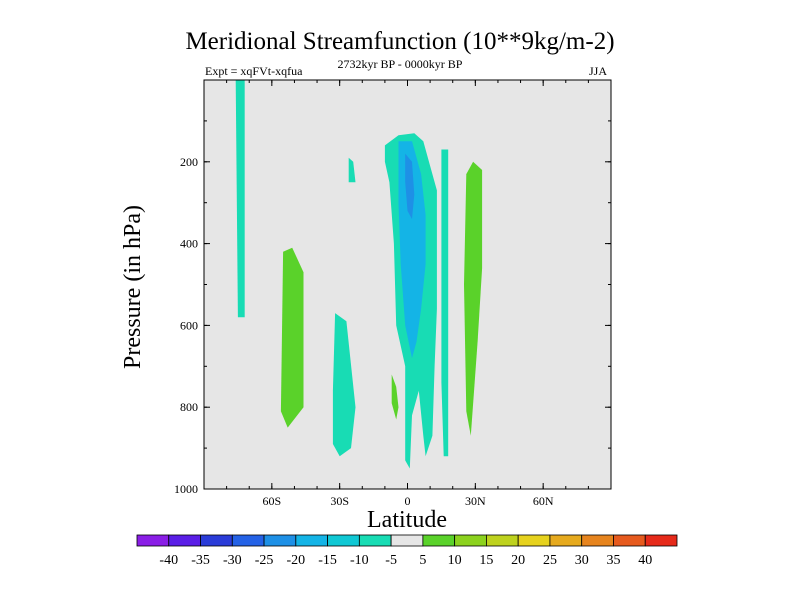  I want to click on contour-band-29N-mid, so click(473, 298).